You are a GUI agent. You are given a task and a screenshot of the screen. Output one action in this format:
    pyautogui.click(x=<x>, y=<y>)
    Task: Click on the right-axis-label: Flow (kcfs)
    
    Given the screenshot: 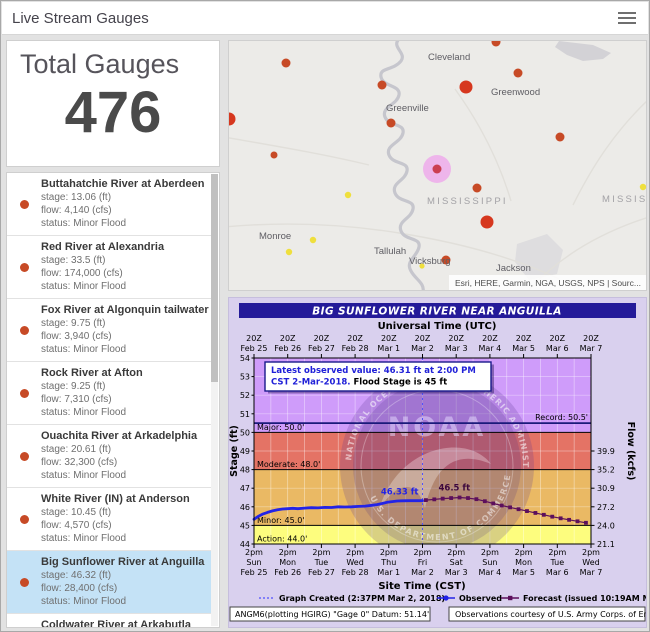 What is the action you would take?
    pyautogui.click(x=630, y=451)
    